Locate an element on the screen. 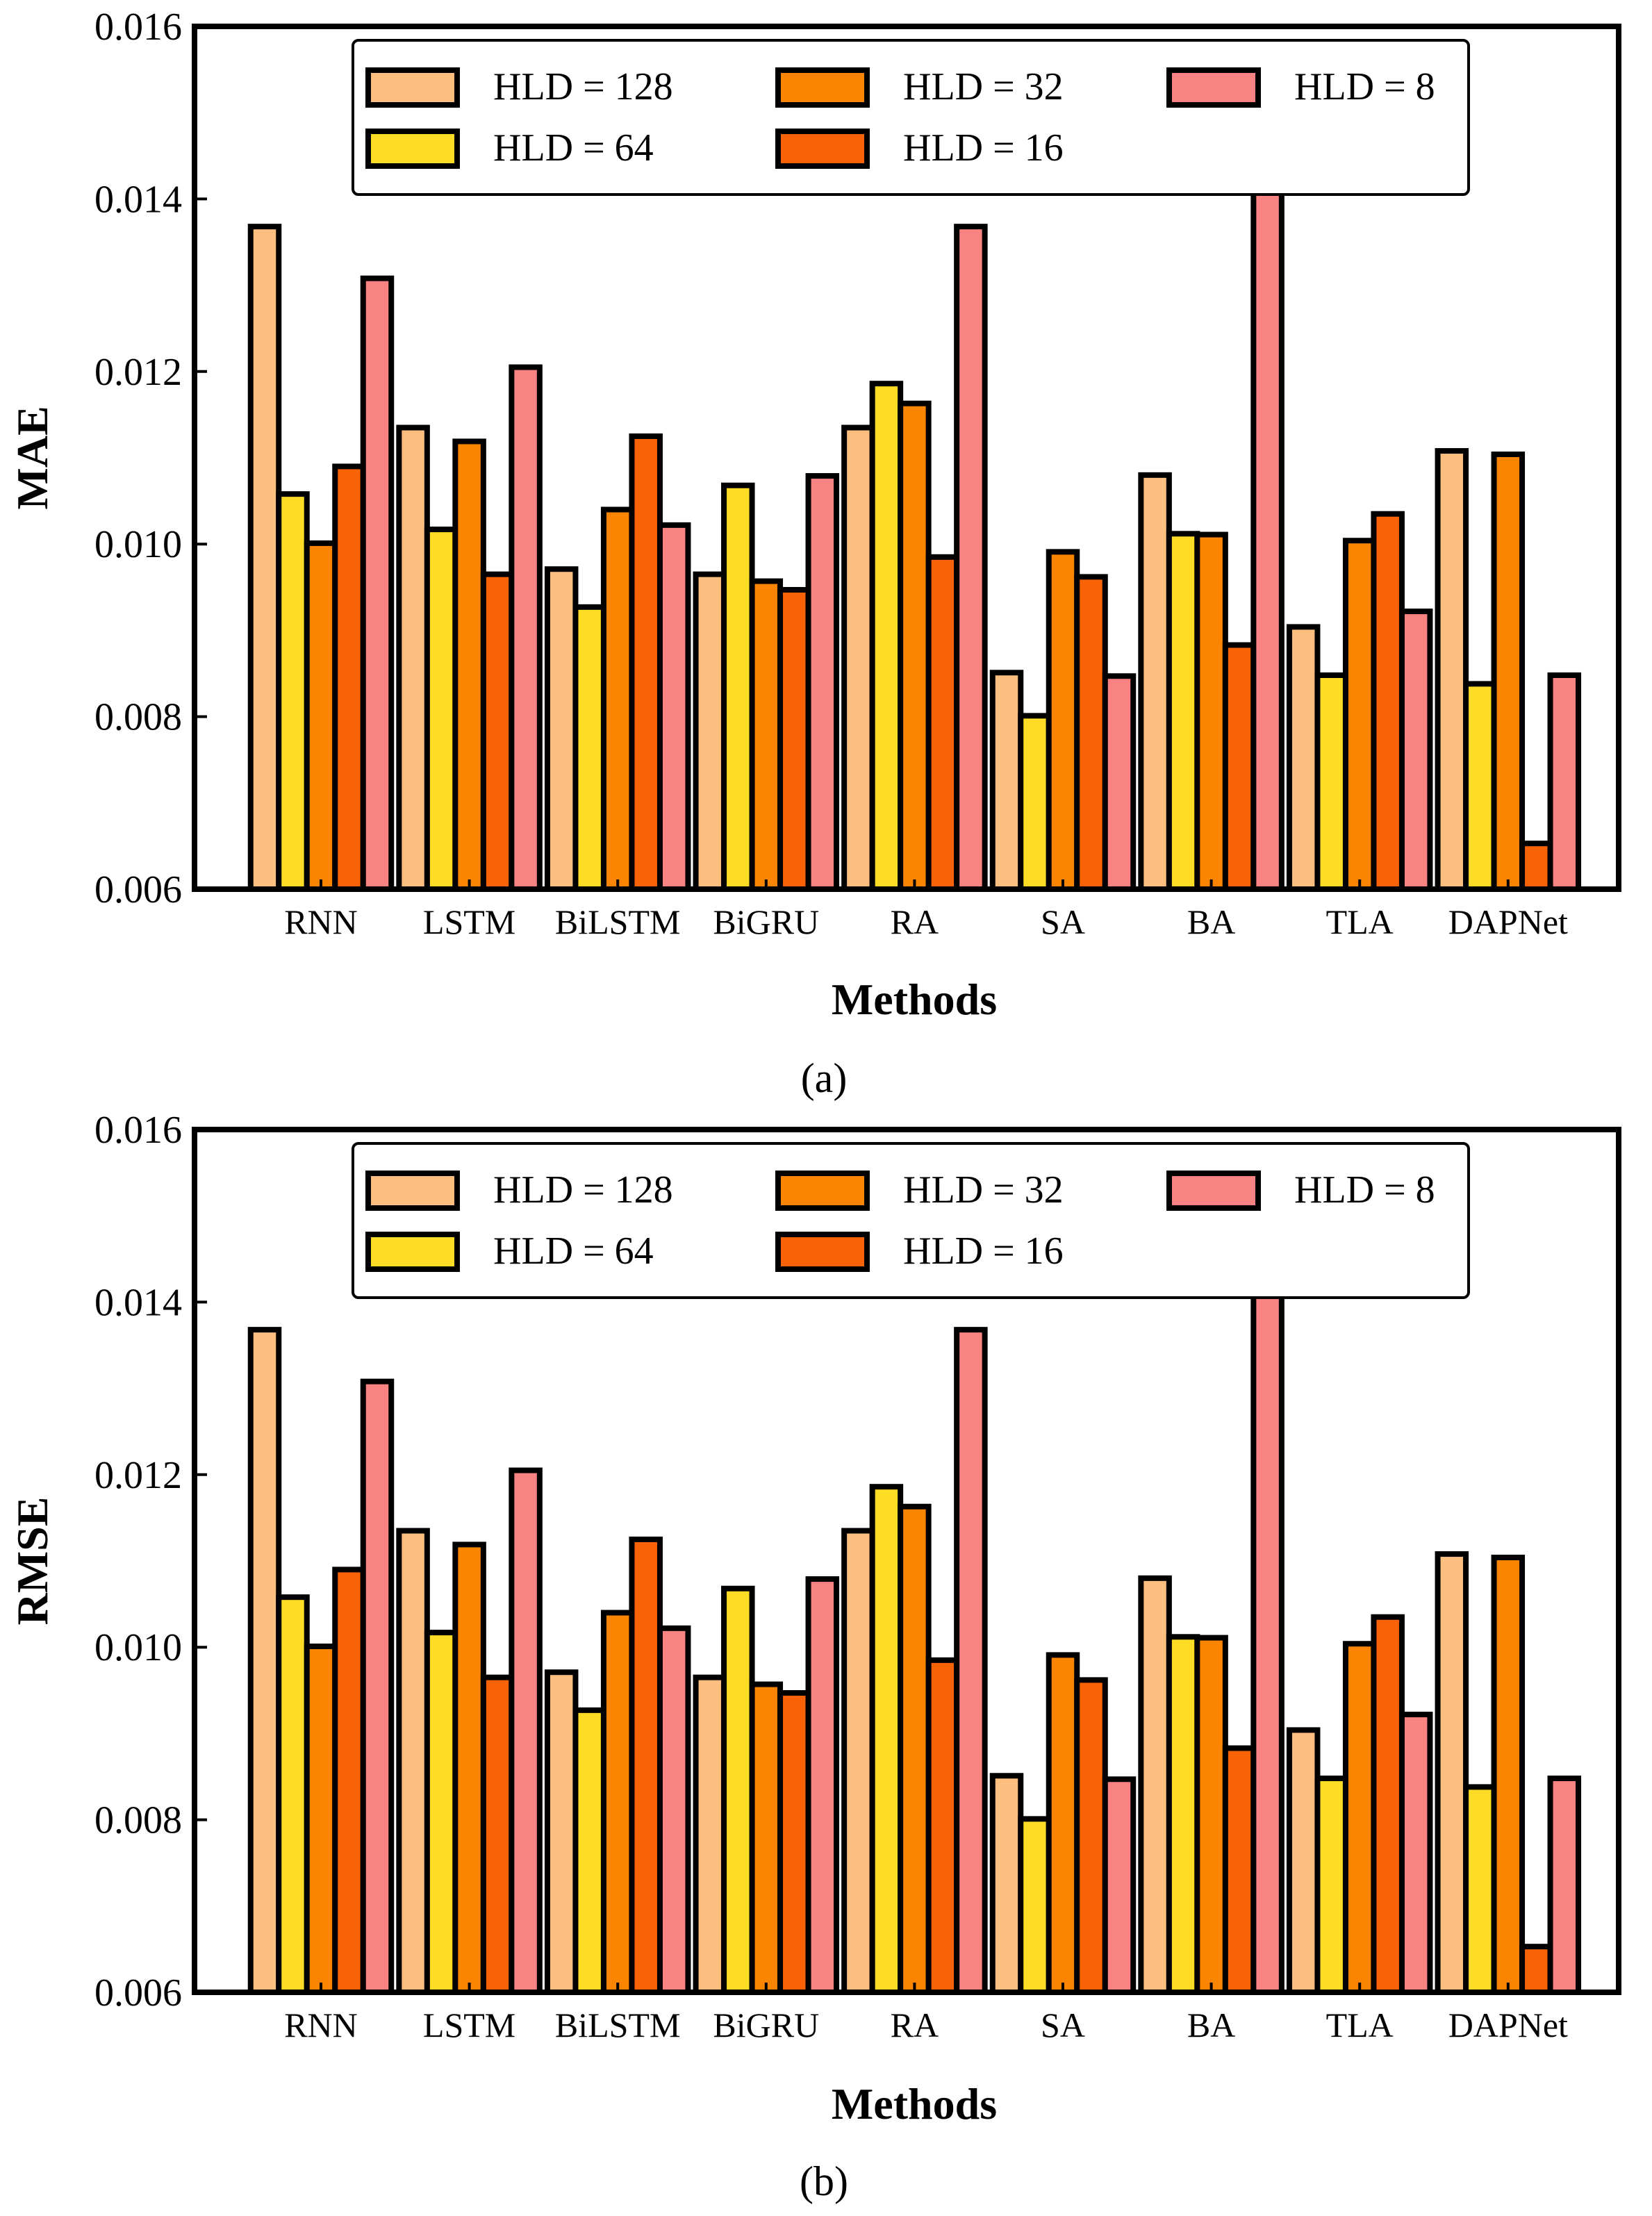 The height and width of the screenshot is (2216, 1652). x-tick-label: DAPNet is located at coordinates (1508, 2025).